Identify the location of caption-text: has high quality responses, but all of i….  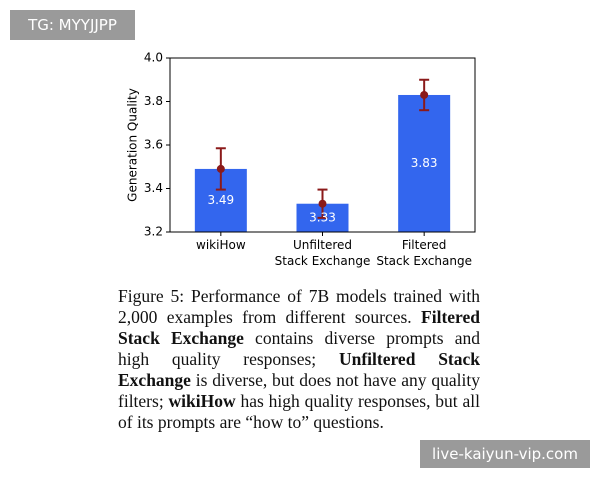
(299, 411).